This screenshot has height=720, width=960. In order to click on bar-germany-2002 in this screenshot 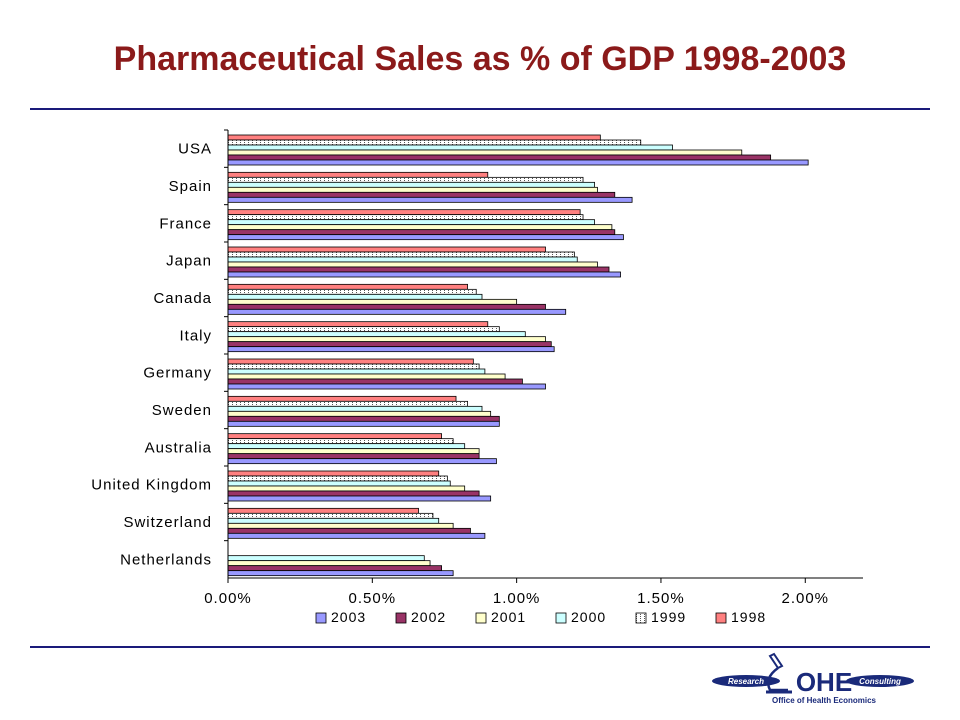, I will do `click(375, 381)`.